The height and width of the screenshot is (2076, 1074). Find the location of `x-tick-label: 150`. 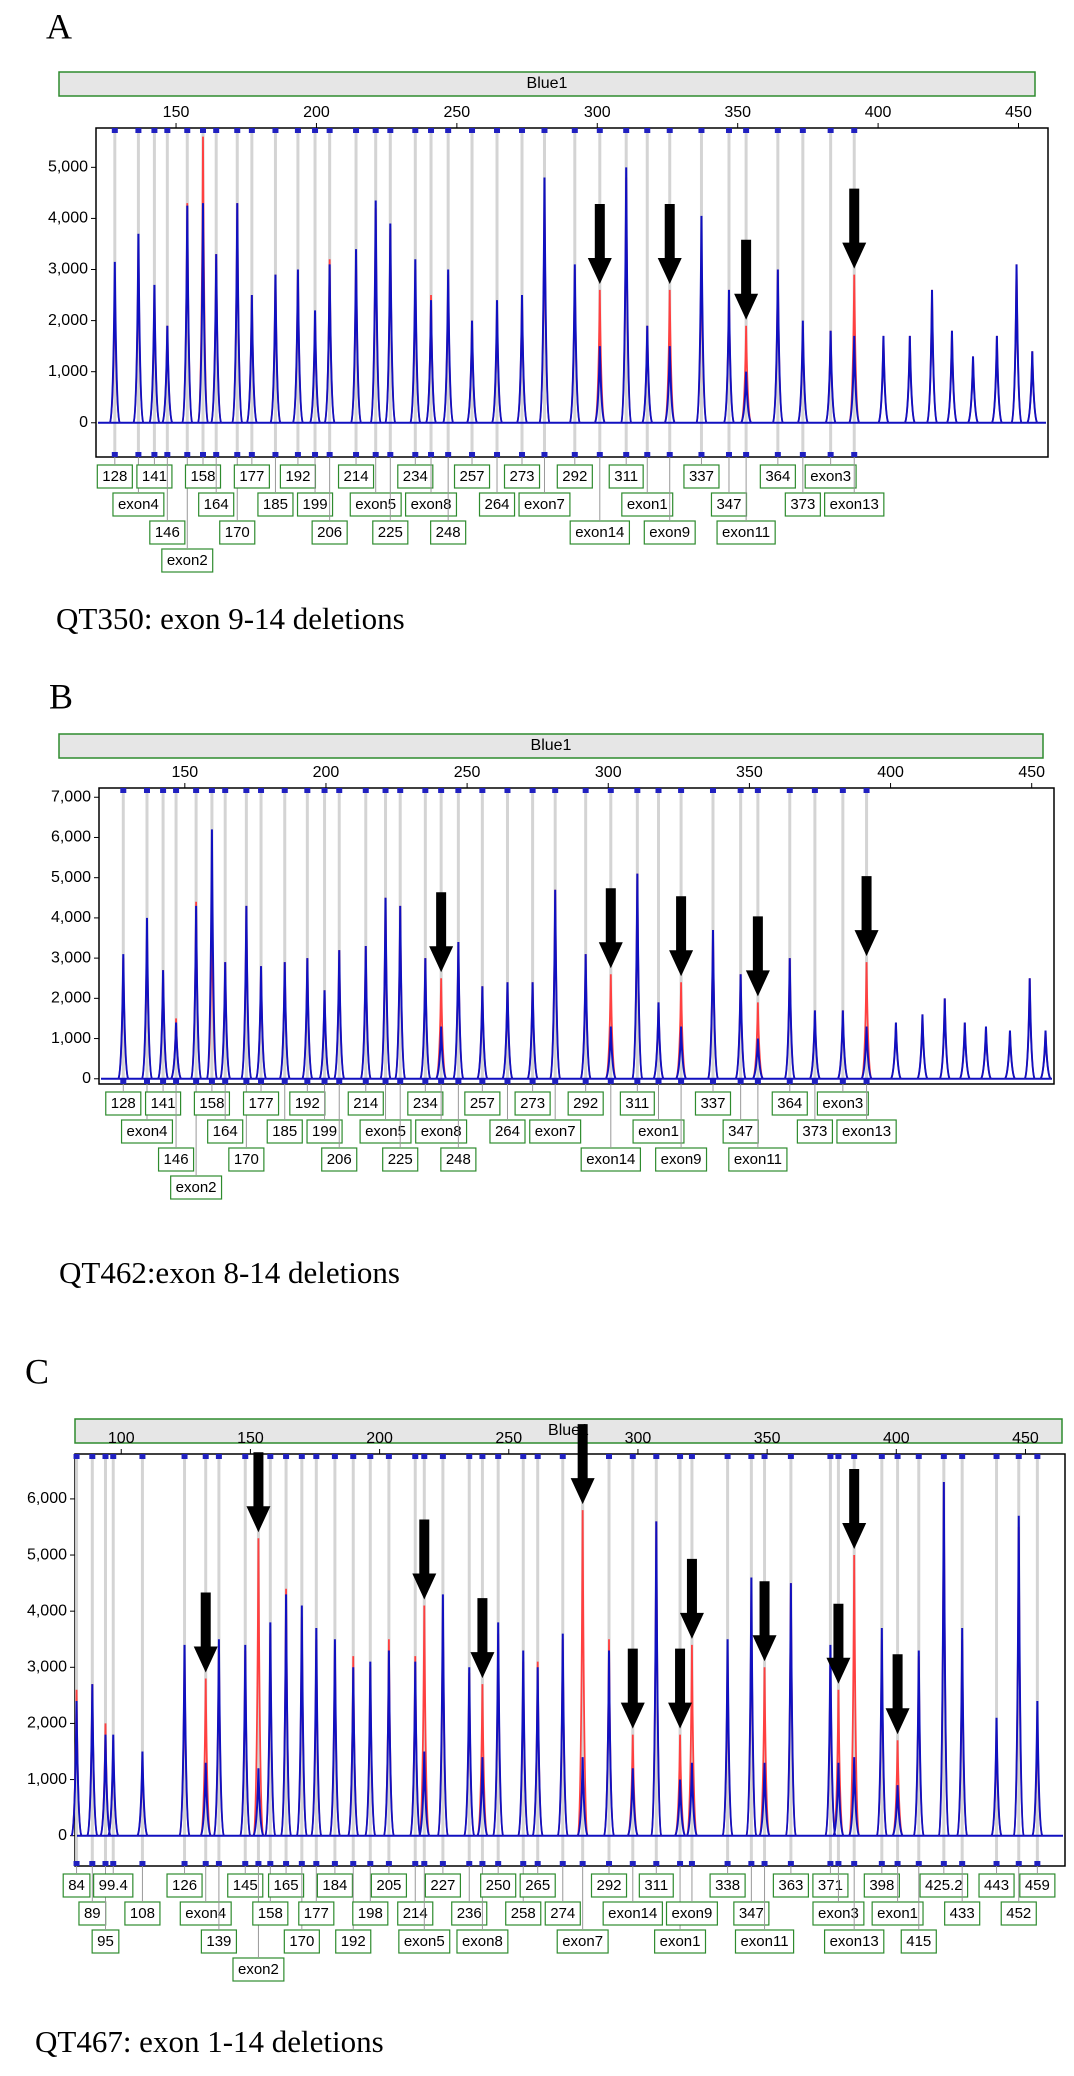

x-tick-label: 150 is located at coordinates (250, 1438).